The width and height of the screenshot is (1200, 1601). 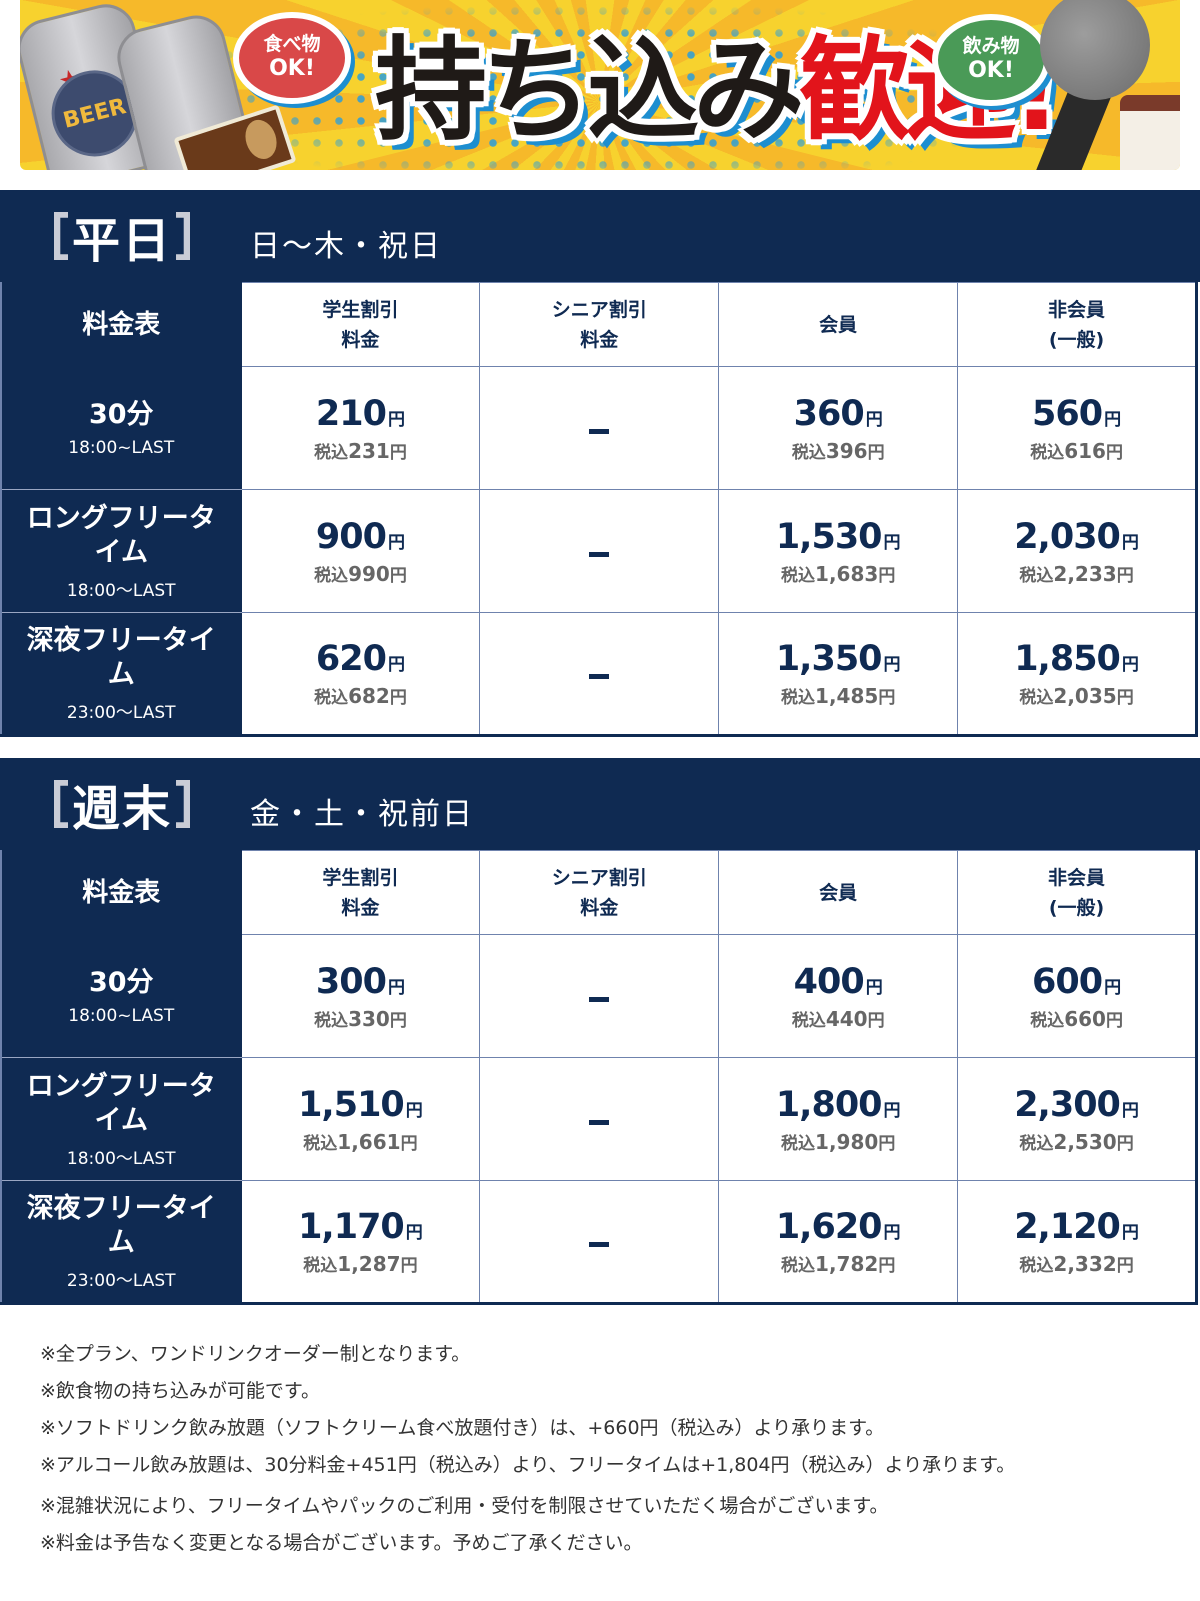 What do you see at coordinates (1076, 573) in the screenshot?
I see `price-tax-included: 税込2,233円` at bounding box center [1076, 573].